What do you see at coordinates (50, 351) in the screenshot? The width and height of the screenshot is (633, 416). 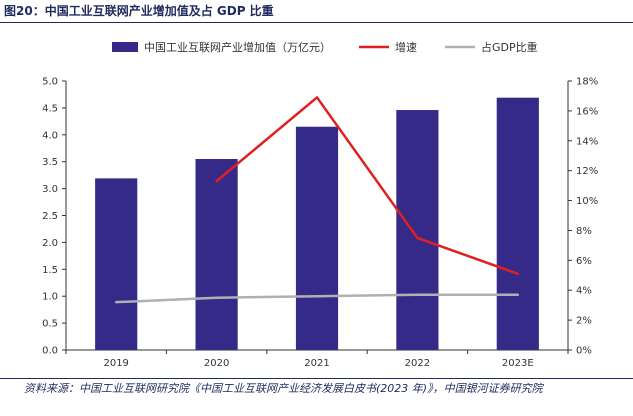 I see `y-left-tick-label: 0.0` at bounding box center [50, 351].